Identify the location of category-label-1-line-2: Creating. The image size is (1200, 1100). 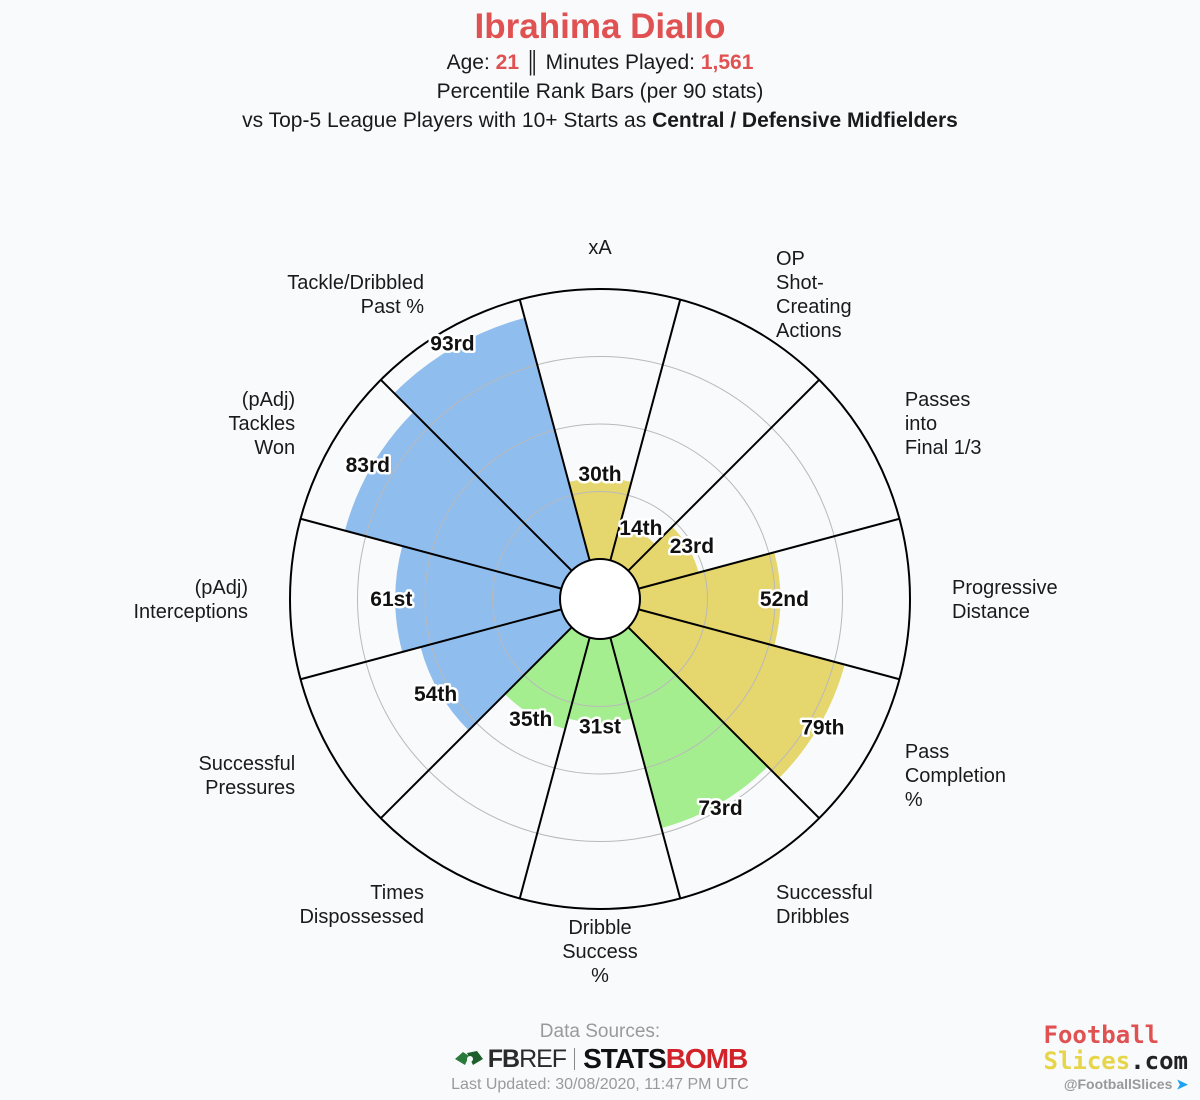
(814, 307).